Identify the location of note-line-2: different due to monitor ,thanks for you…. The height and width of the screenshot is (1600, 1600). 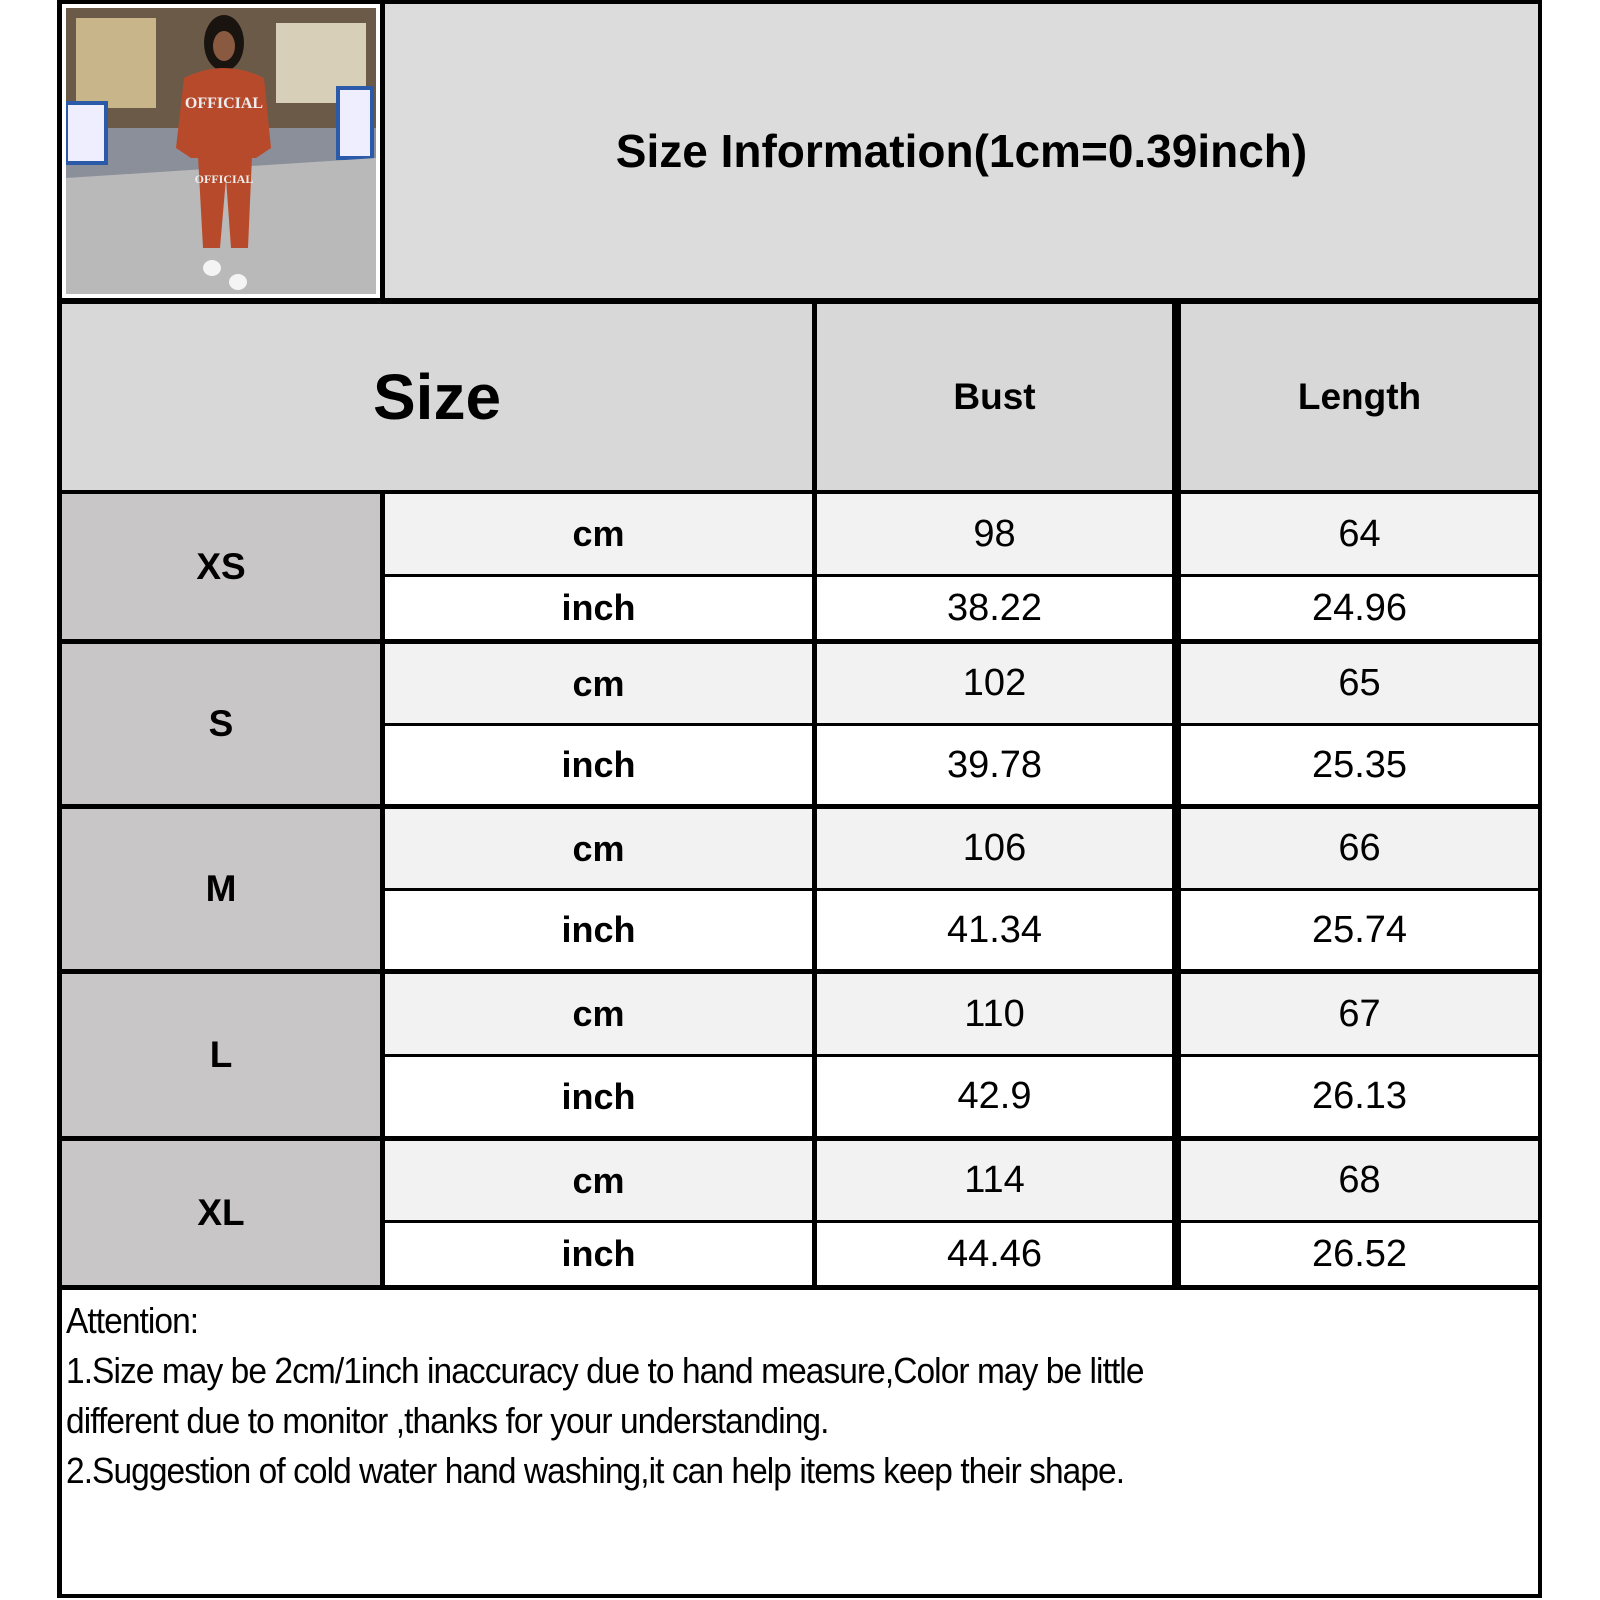
(447, 1420).